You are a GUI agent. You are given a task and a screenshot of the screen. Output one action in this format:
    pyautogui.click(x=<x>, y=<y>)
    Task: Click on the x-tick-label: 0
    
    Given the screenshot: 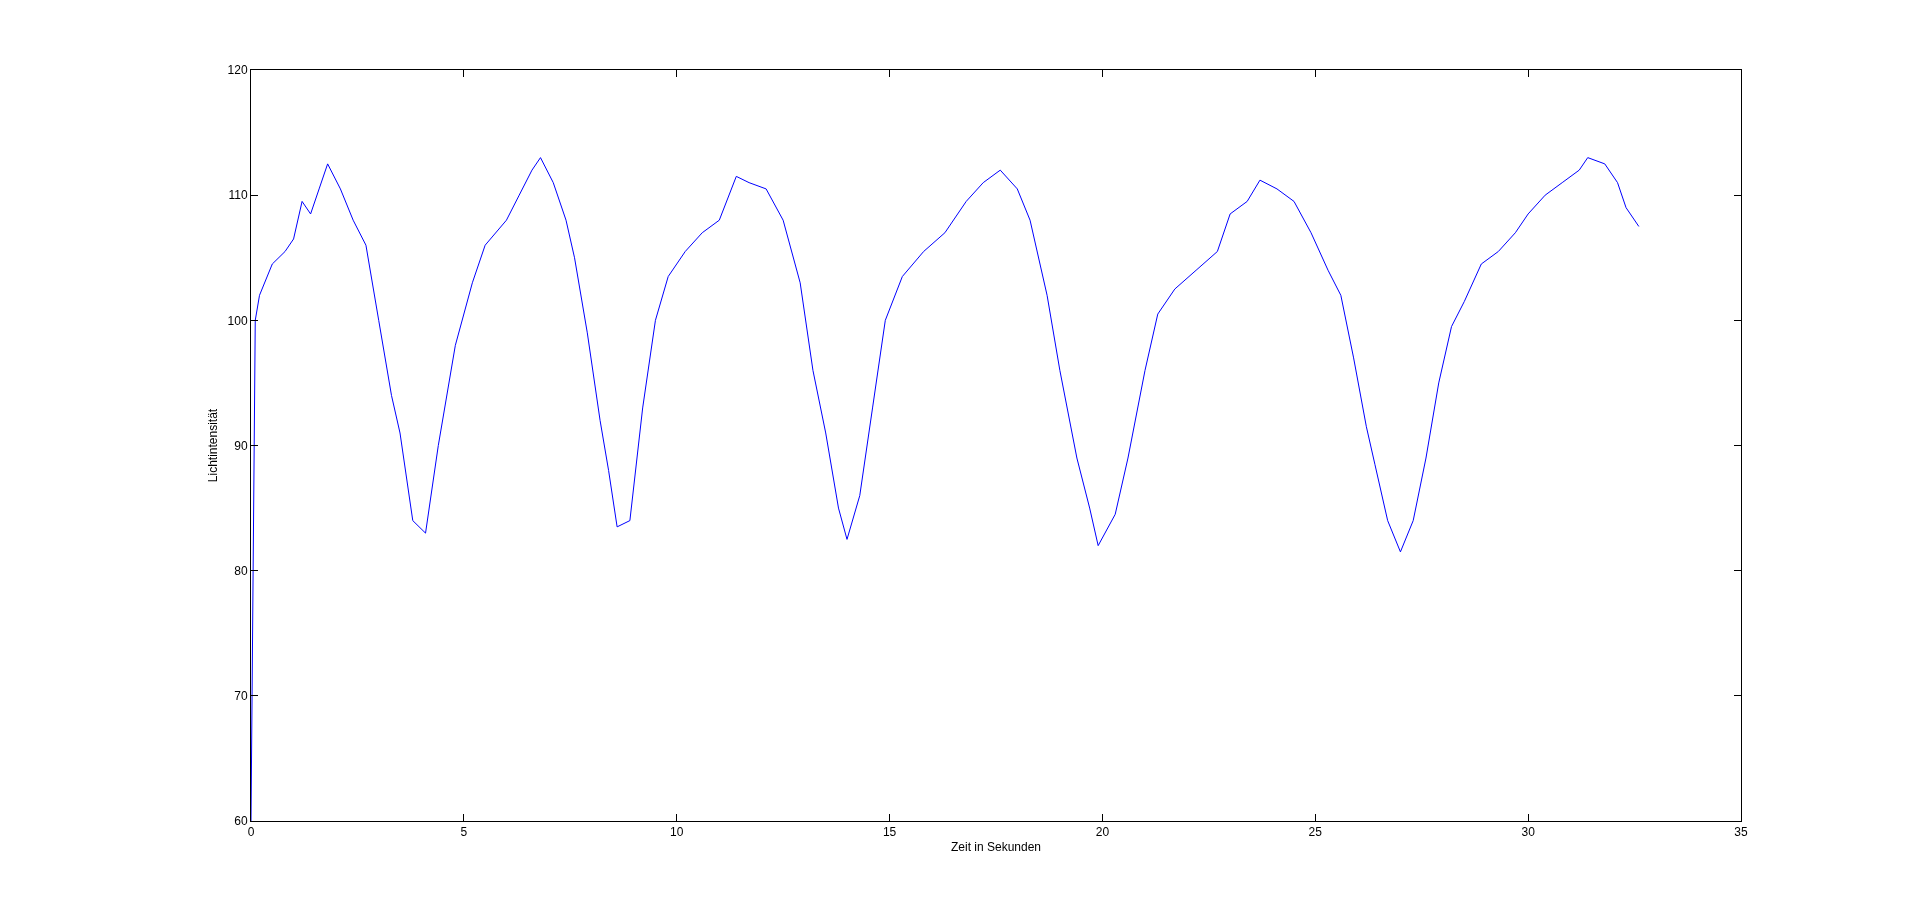 What is the action you would take?
    pyautogui.click(x=251, y=832)
    